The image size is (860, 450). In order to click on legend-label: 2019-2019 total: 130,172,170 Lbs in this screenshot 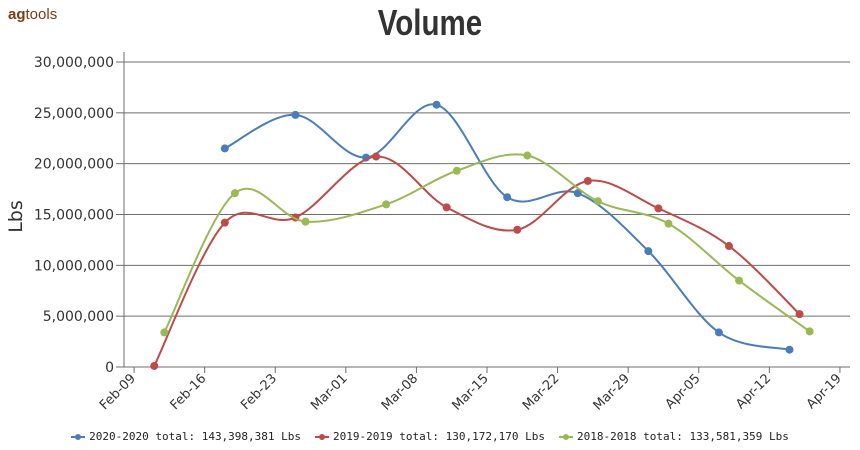, I will do `click(439, 436)`.